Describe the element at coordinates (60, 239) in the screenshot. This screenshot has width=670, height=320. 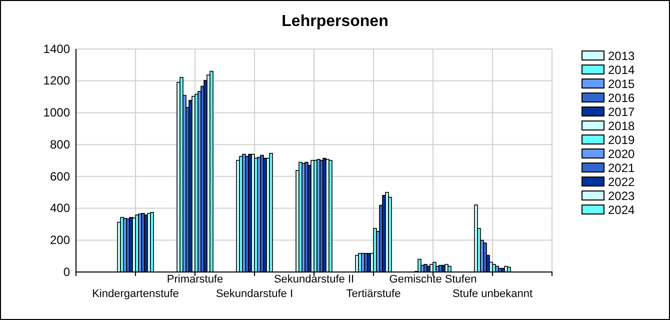
I see `y-tick-label: 200` at that location.